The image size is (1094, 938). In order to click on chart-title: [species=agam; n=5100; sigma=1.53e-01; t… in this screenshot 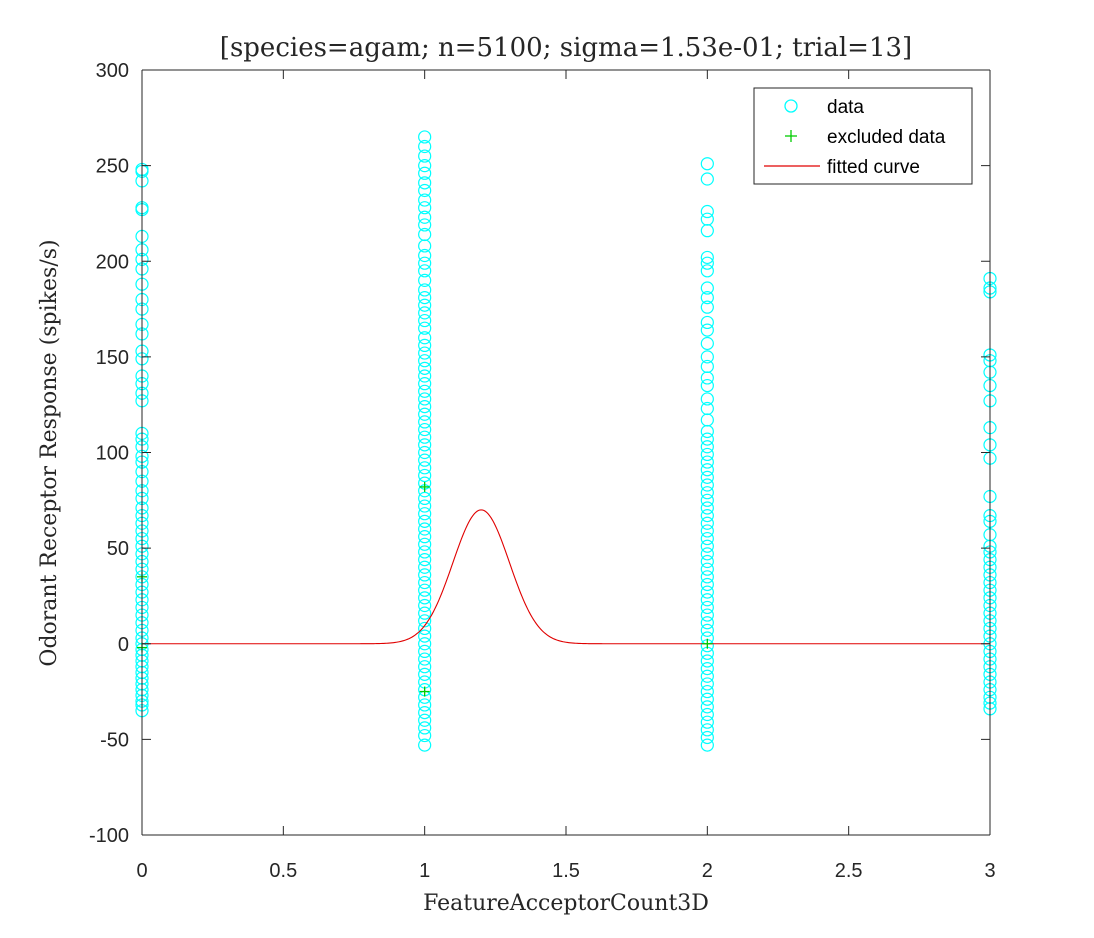, I will do `click(566, 48)`.